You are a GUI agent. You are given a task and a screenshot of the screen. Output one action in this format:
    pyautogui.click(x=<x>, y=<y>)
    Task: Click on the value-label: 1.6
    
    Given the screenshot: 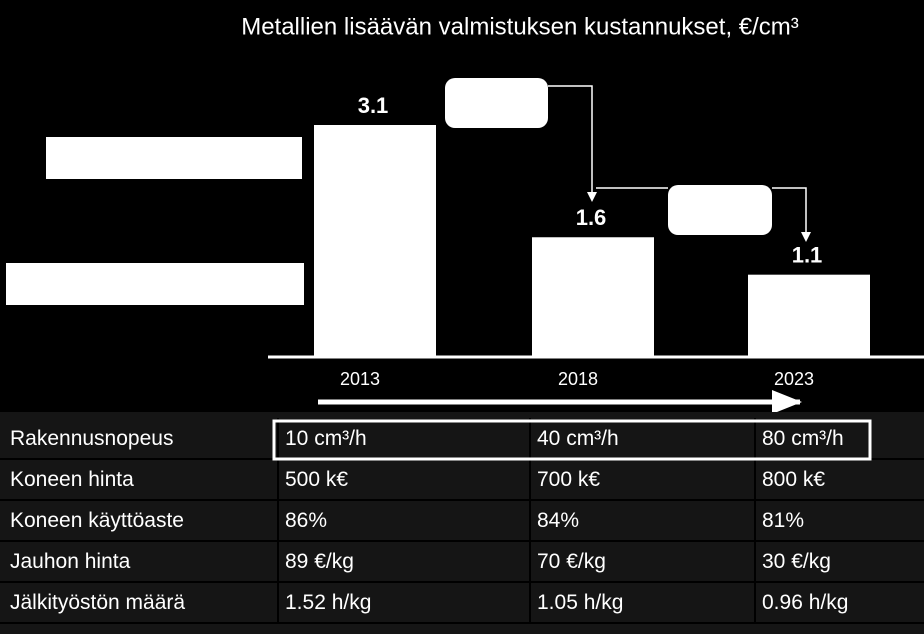 What is the action you would take?
    pyautogui.click(x=591, y=217)
    